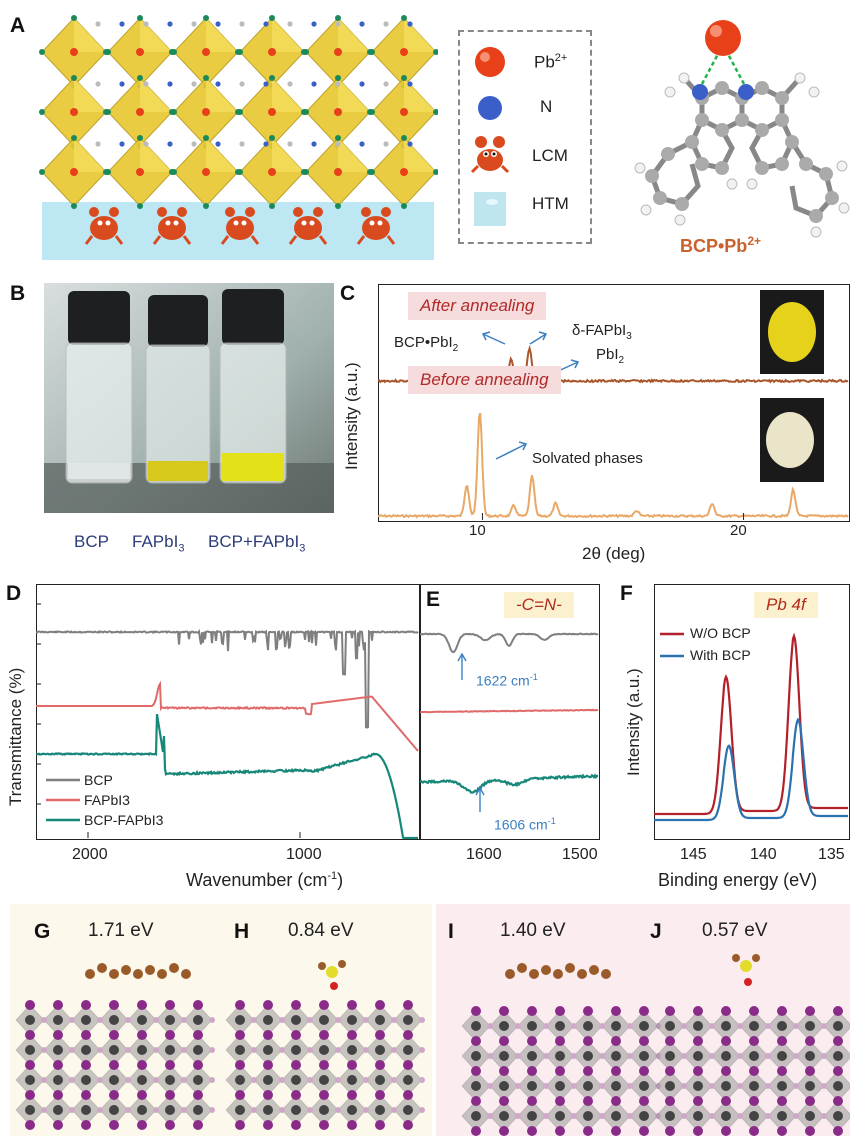 The height and width of the screenshot is (1143, 858). What do you see at coordinates (91, 541) in the screenshot?
I see `vial-label-bcp: BCP` at bounding box center [91, 541].